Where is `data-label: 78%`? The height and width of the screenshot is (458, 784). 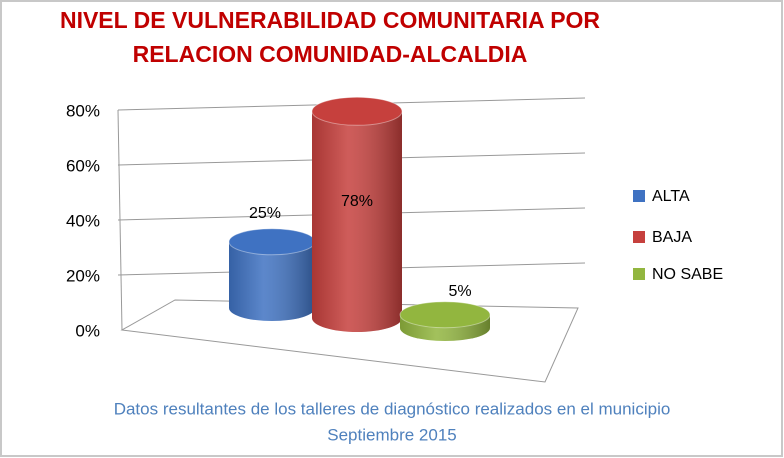
data-label: 78% is located at coordinates (357, 201).